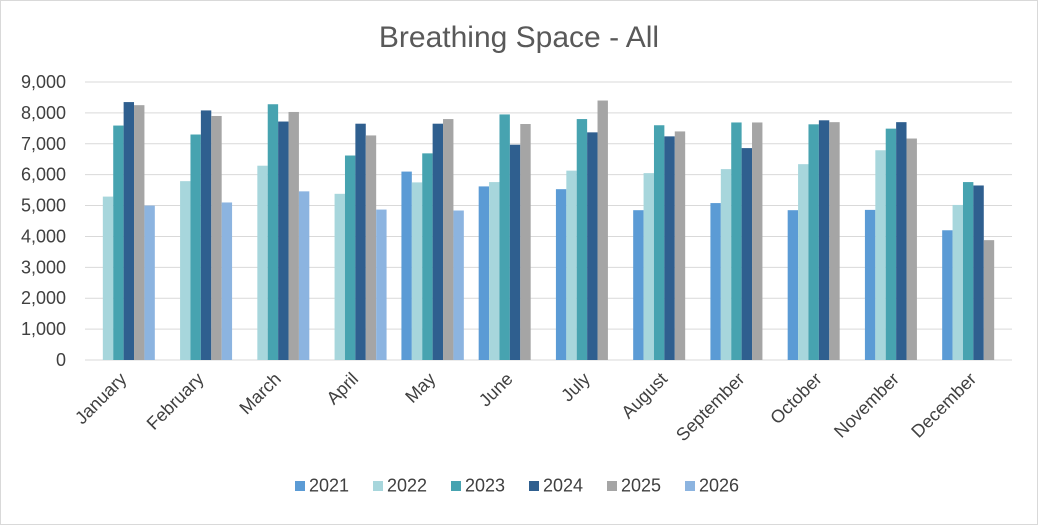 The height and width of the screenshot is (525, 1038). What do you see at coordinates (420, 388) in the screenshot?
I see `x-tick-label: May` at bounding box center [420, 388].